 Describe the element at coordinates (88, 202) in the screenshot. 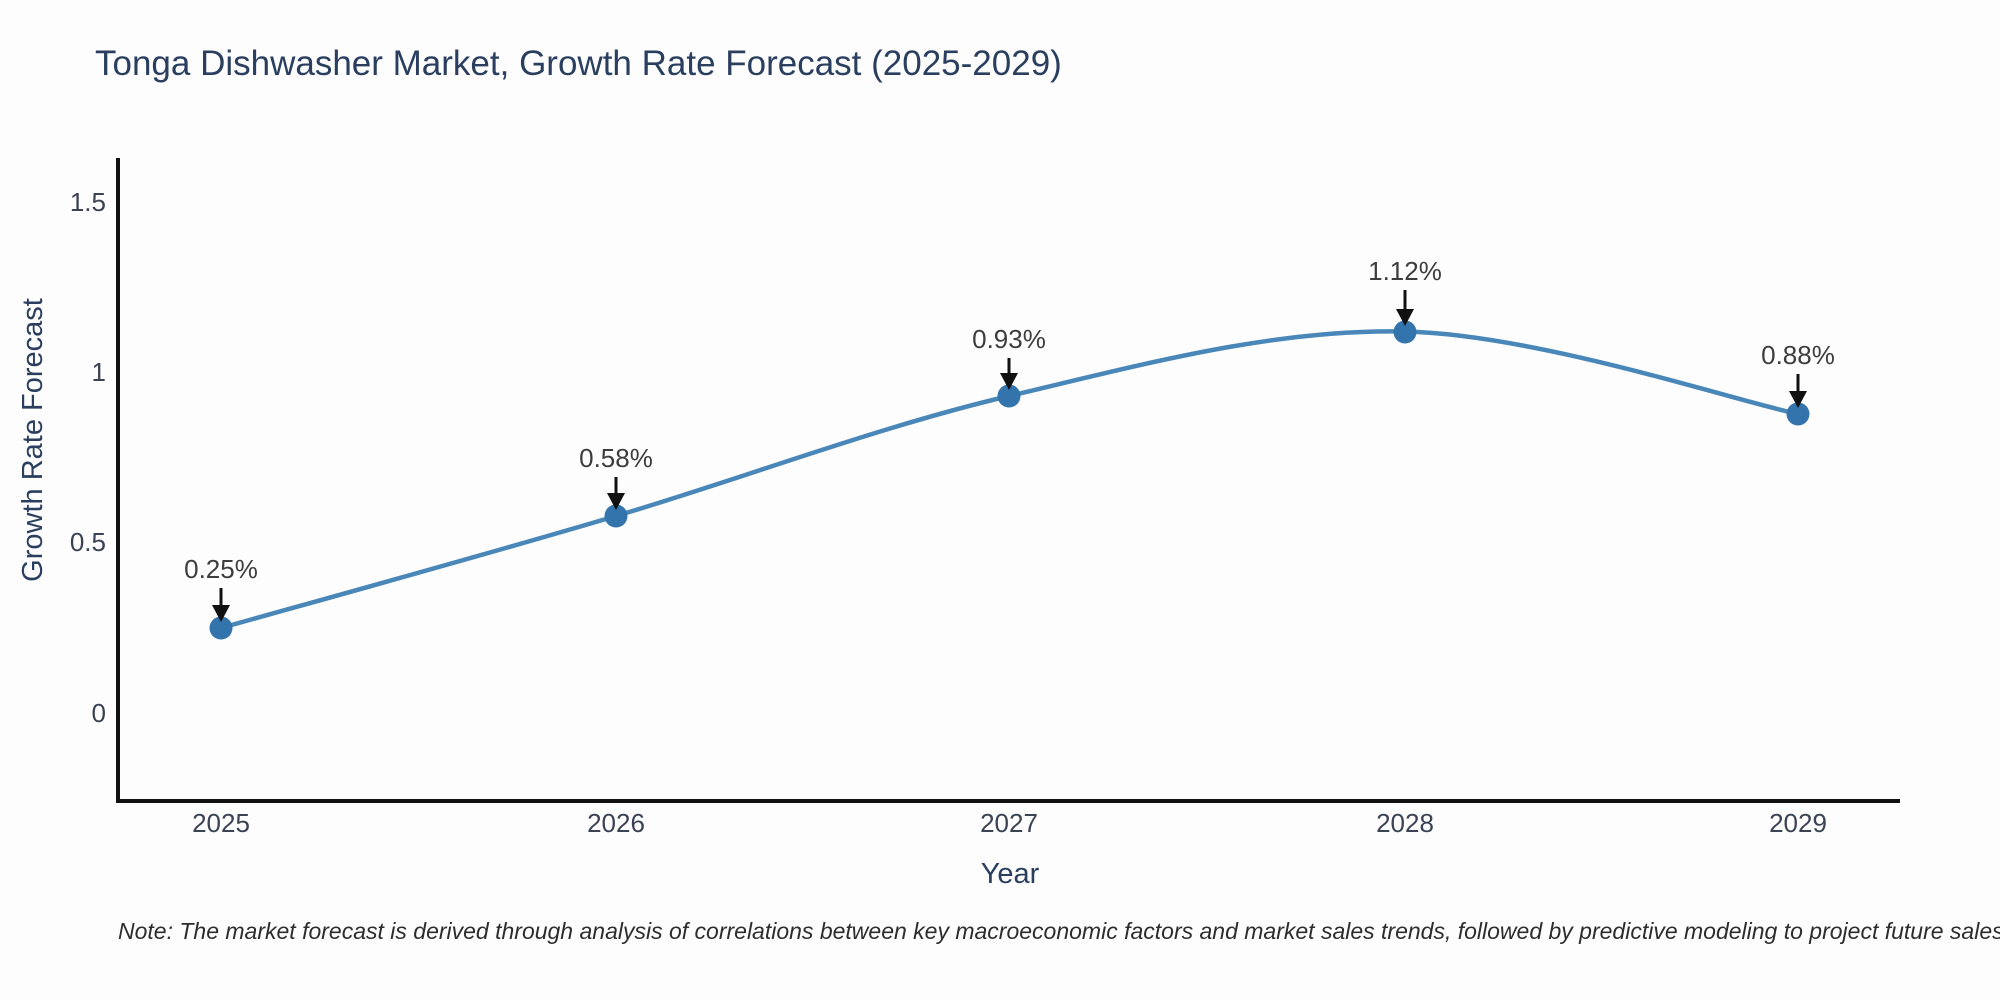

I see `y-tick-label: 1.5` at that location.